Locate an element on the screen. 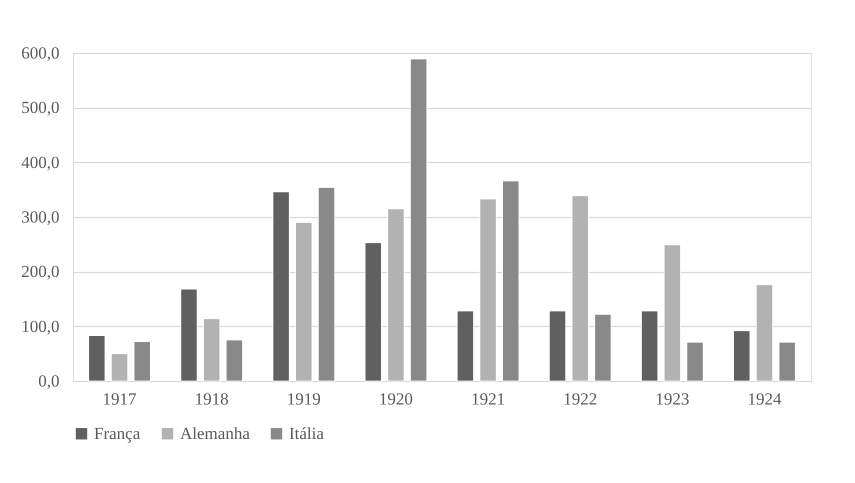 The width and height of the screenshot is (855, 483). x-tick-label: 1922 is located at coordinates (580, 399).